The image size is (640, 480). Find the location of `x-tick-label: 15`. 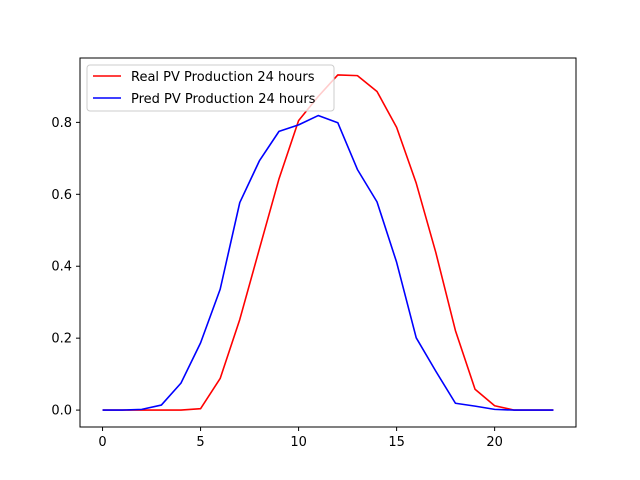

x-tick-label: 15 is located at coordinates (396, 442).